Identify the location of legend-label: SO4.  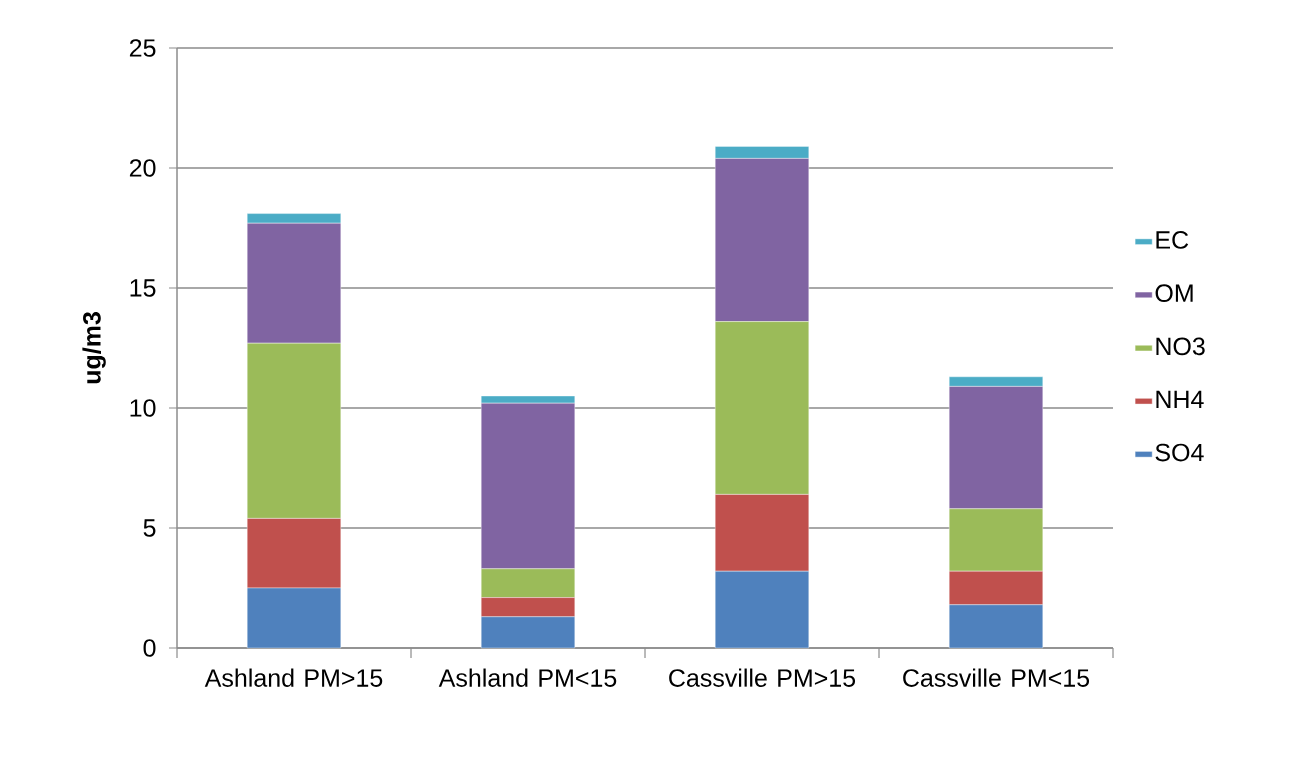
(1179, 452).